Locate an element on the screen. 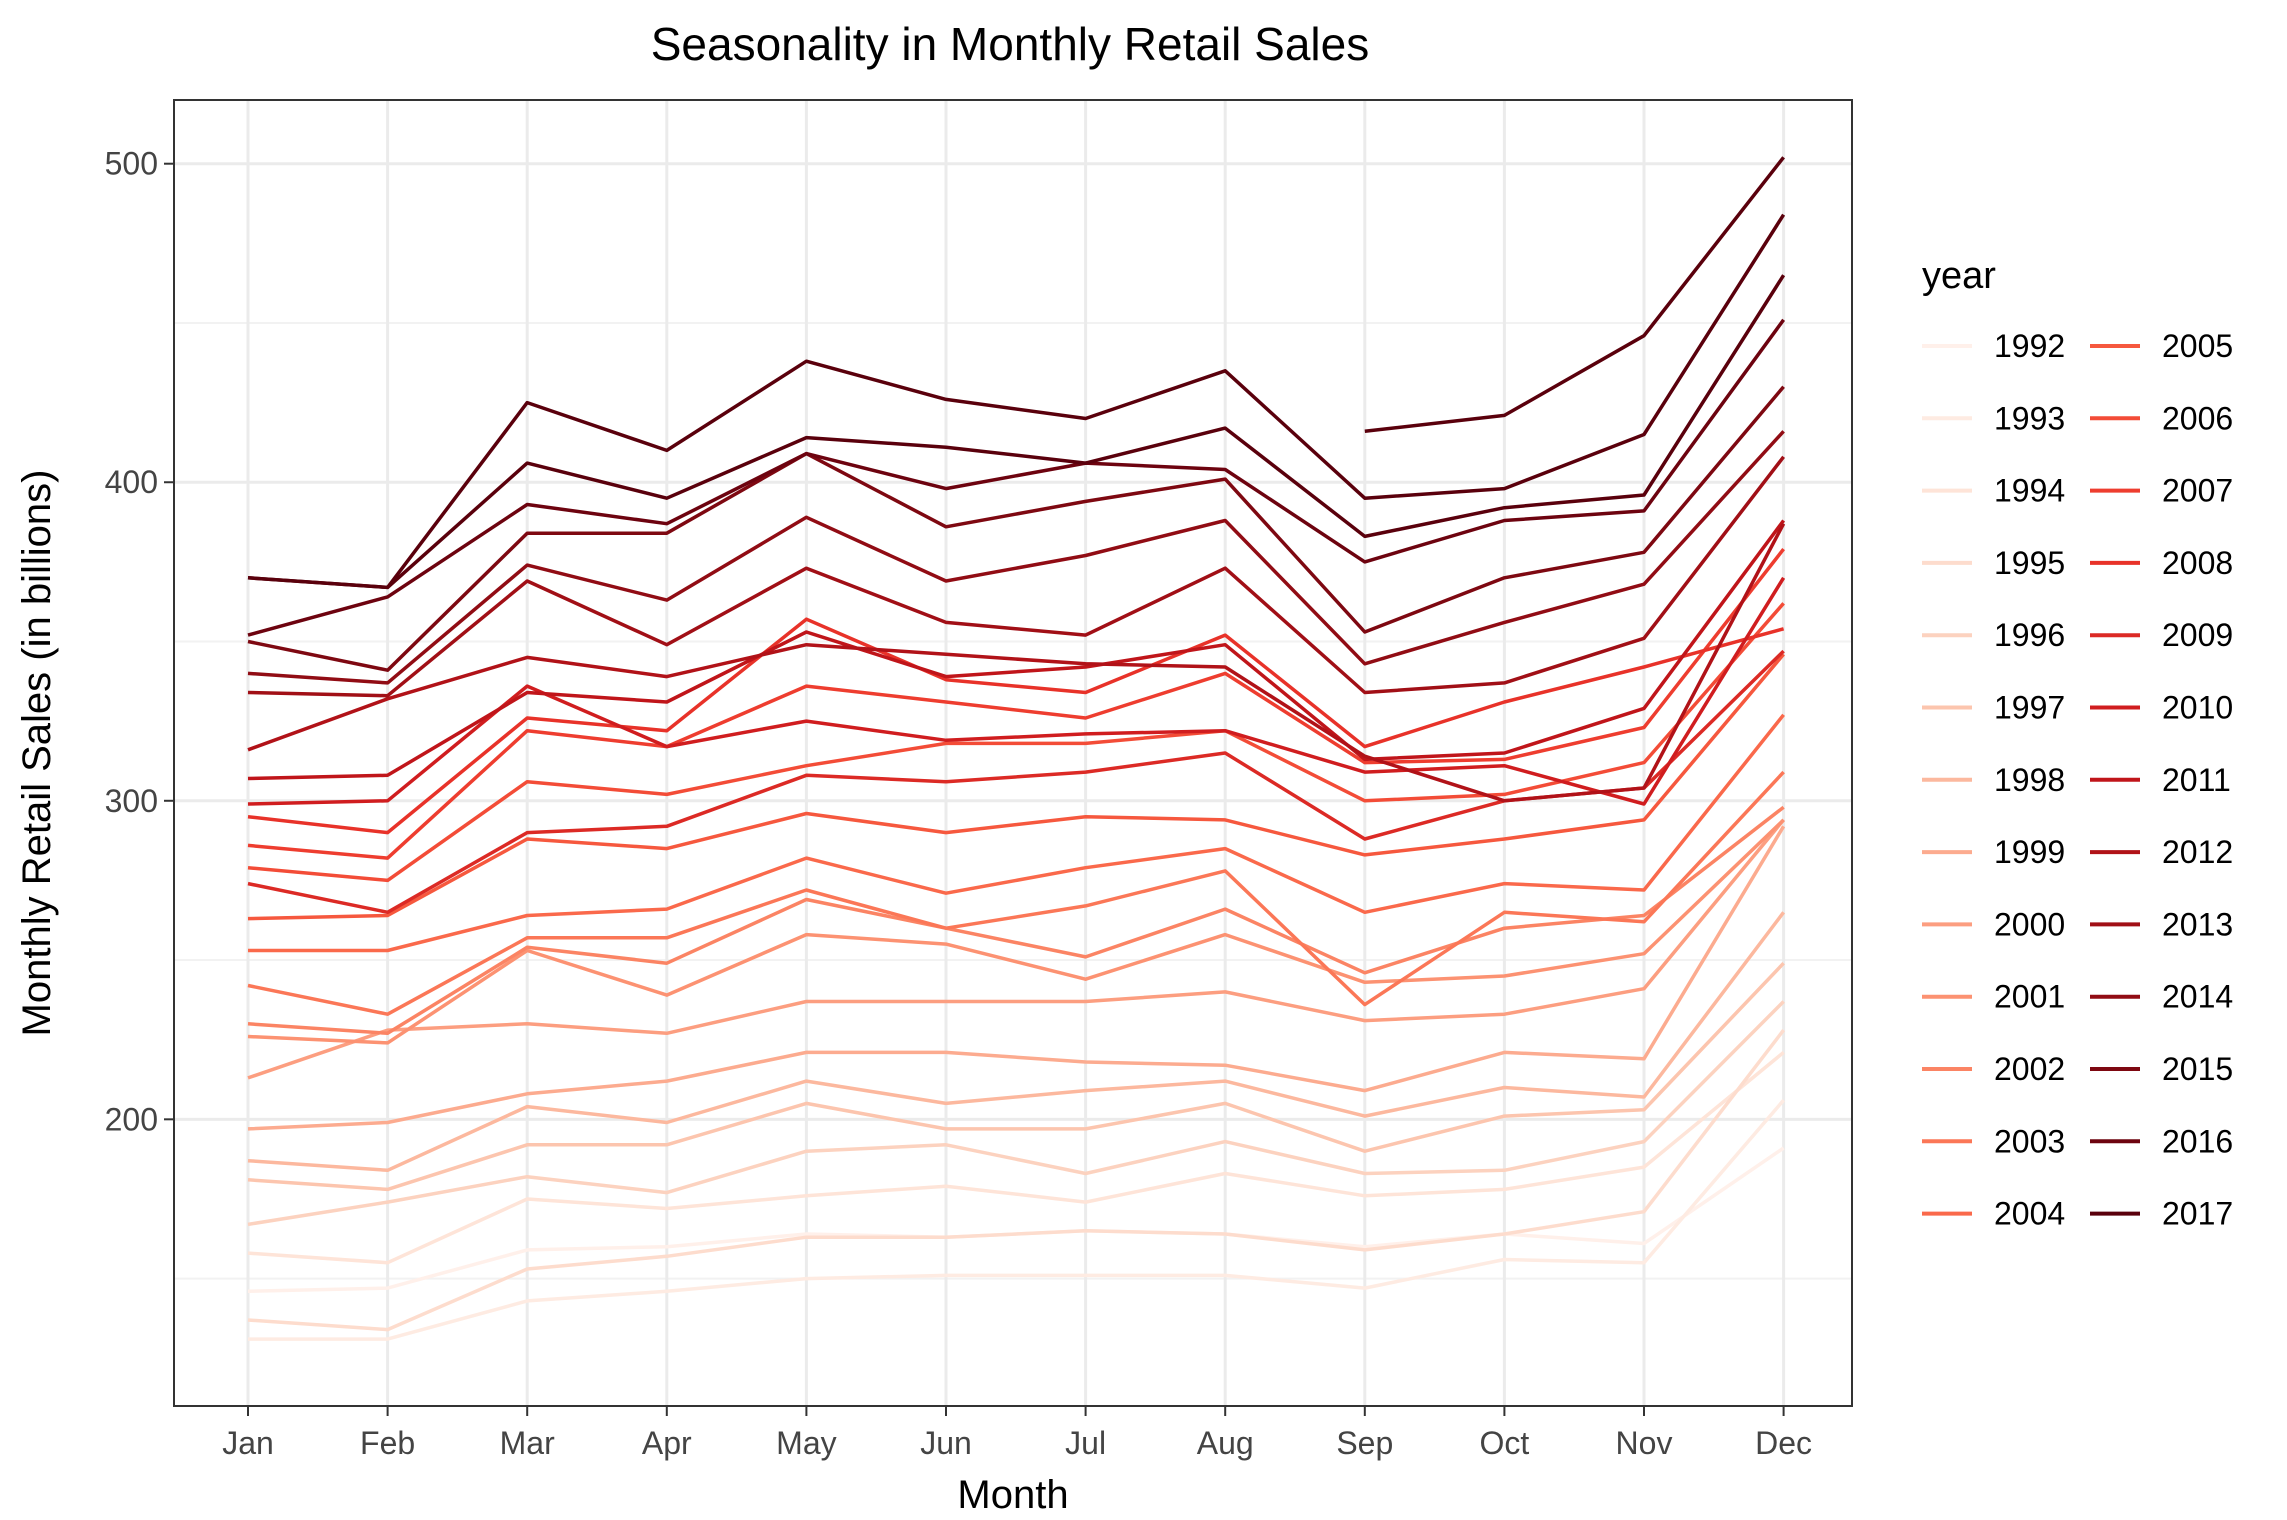 The width and height of the screenshot is (2287, 1520). legend-label-2001: 2001 is located at coordinates (2029, 997).